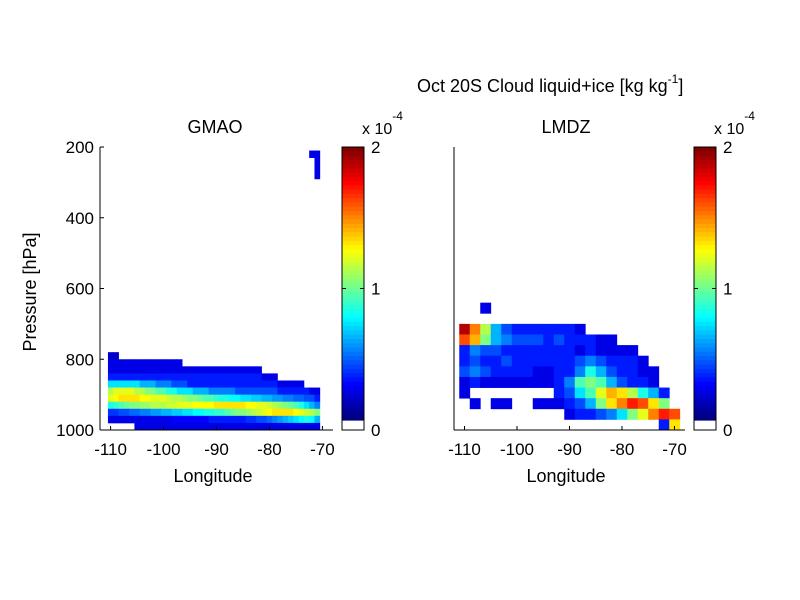  What do you see at coordinates (214, 290) in the screenshot?
I see `gmao-heatmap-cells` at bounding box center [214, 290].